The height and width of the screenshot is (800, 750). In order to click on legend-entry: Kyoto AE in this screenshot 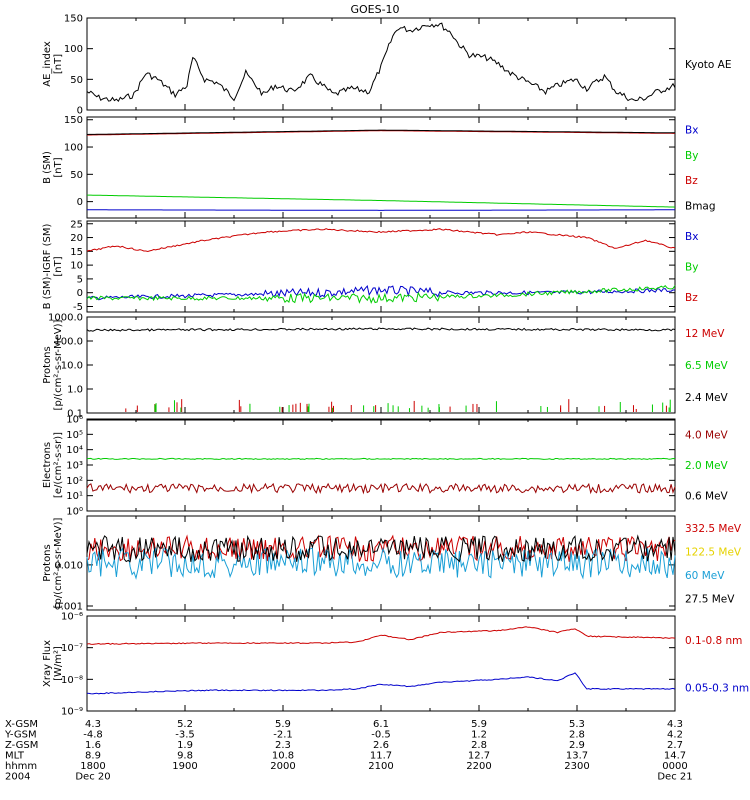, I will do `click(708, 65)`.